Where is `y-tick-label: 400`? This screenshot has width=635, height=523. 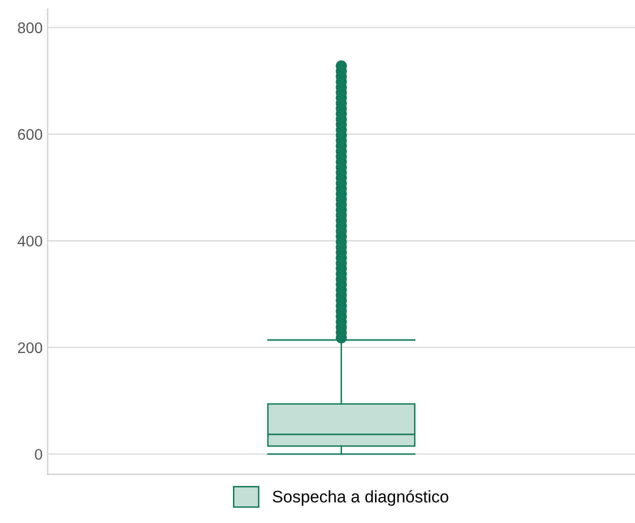
y-tick-label: 400 is located at coordinates (30, 241).